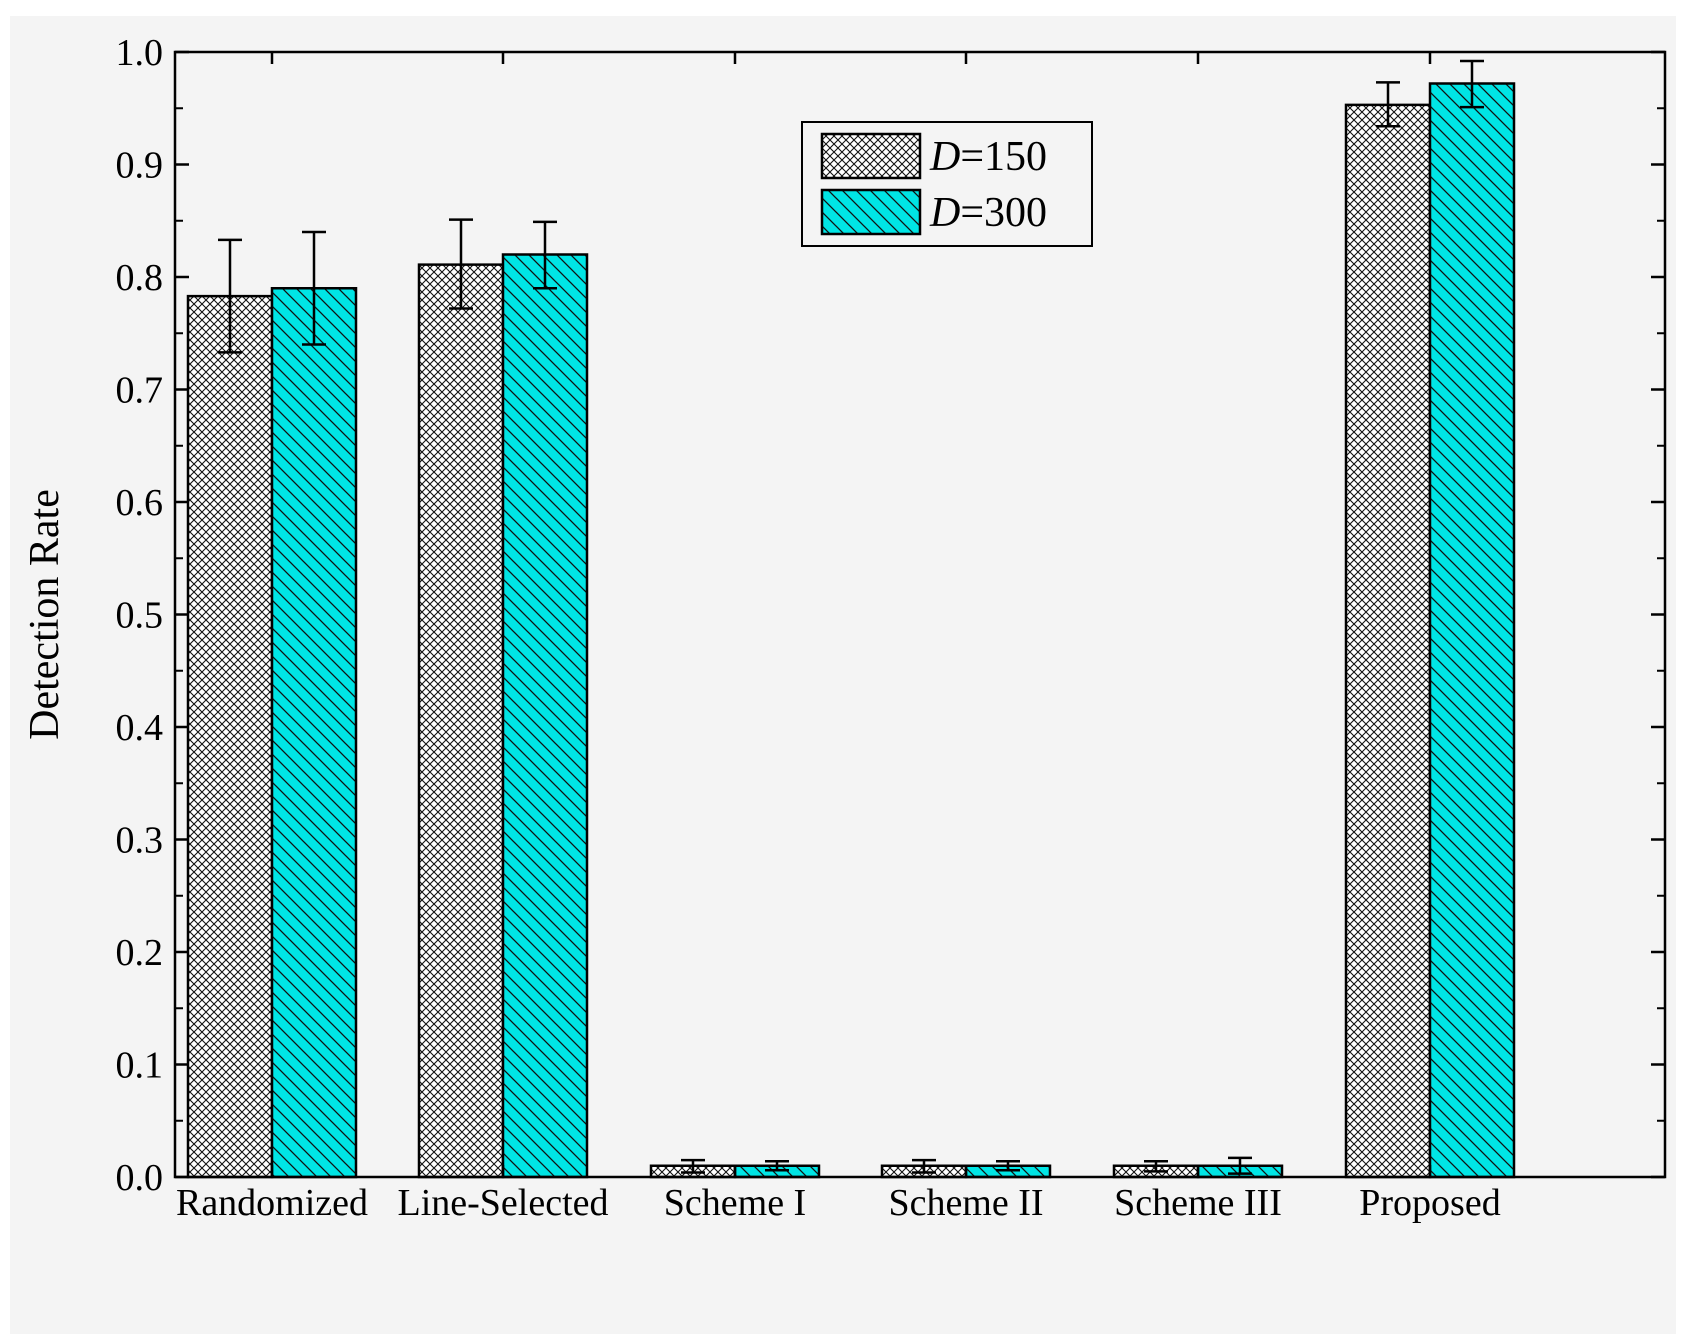 Image resolution: width=1686 pixels, height=1344 pixels. Describe the element at coordinates (502, 1203) in the screenshot. I see `x-category-label: Line-Selected` at that location.